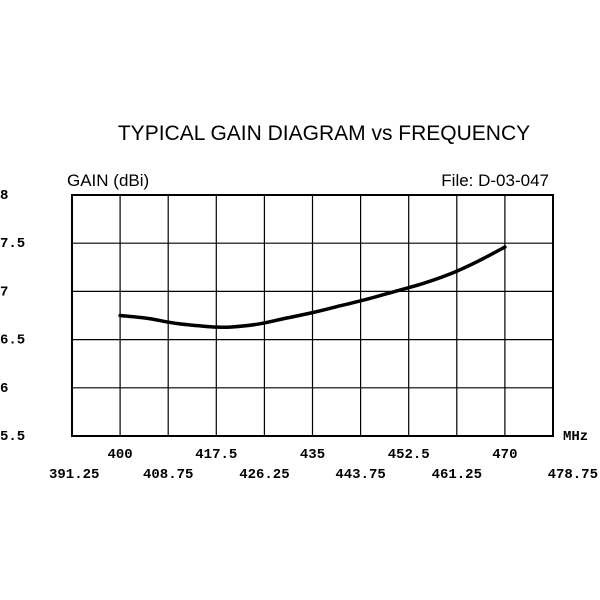 The height and width of the screenshot is (600, 600). I want to click on series-group, so click(312, 287).